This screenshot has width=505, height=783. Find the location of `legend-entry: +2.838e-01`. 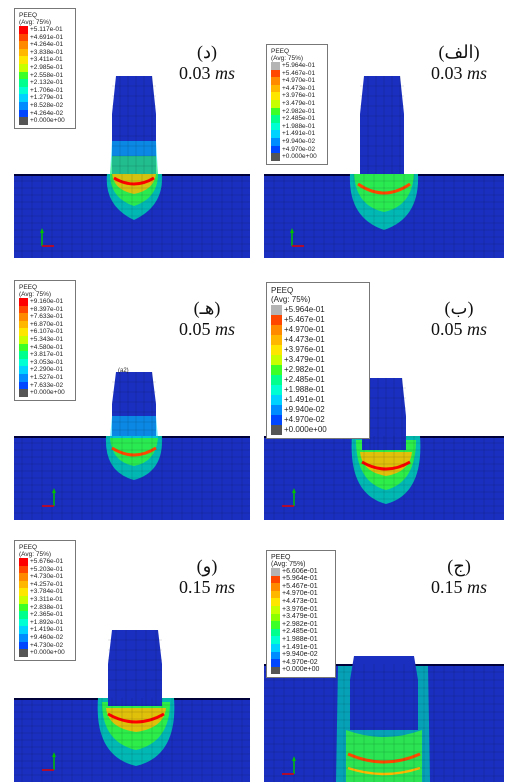

legend-entry: +2.838e-01 is located at coordinates (45, 607).